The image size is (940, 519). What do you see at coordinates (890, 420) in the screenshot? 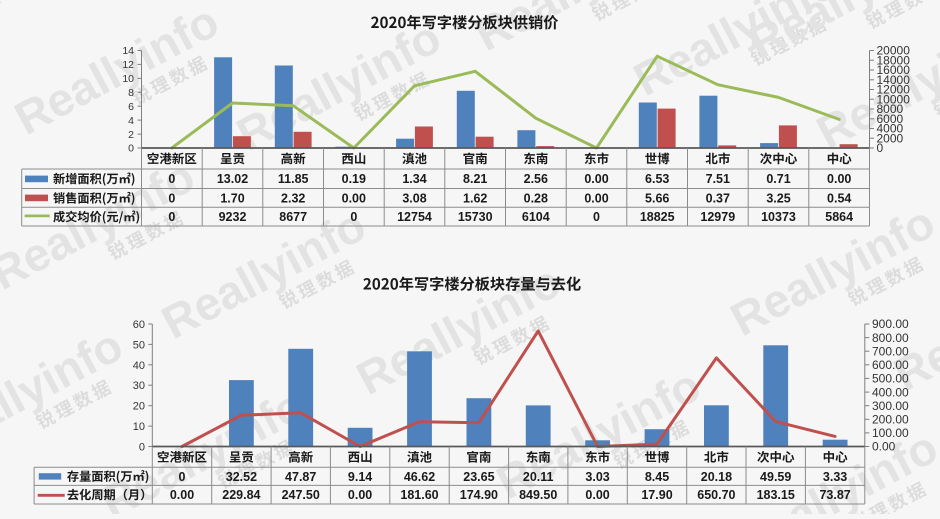
I see `svg-text: 200.00` at bounding box center [890, 420].